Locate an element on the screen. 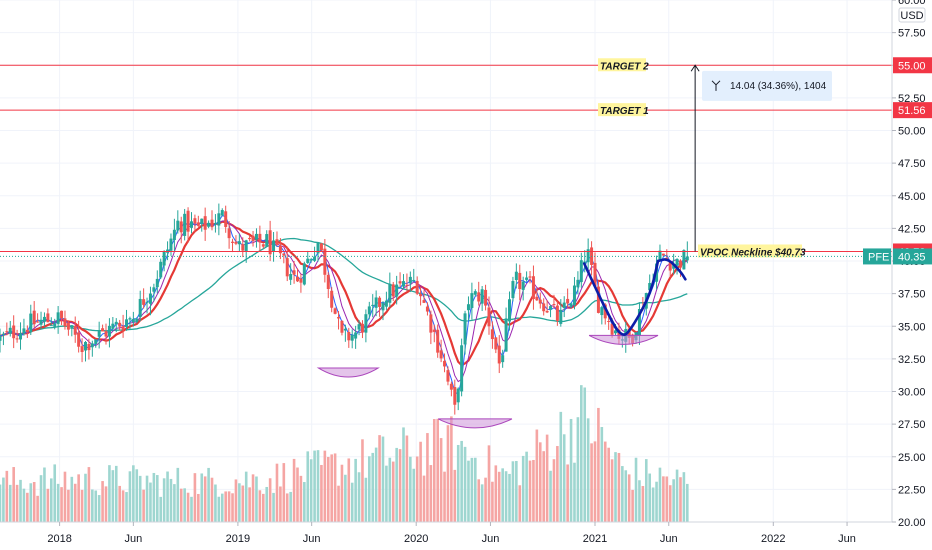  cup-curve is located at coordinates (621, 297).